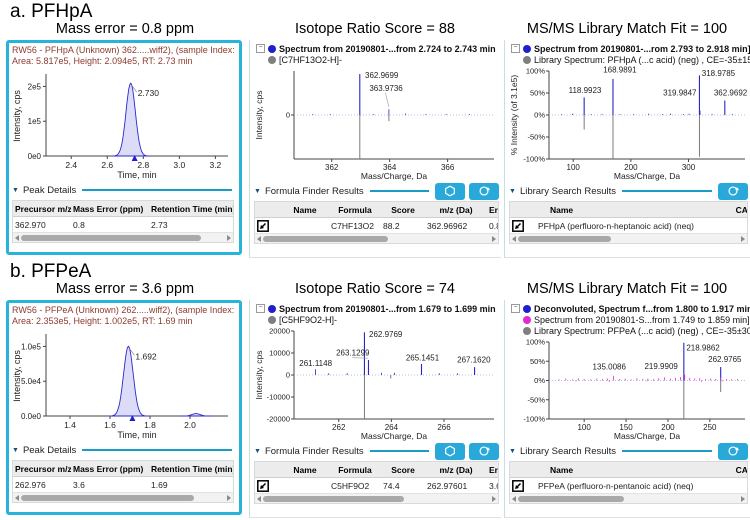 This screenshot has width=750, height=520. Describe the element at coordinates (703, 347) in the screenshot. I see `svg-text: 218.9862` at that location.